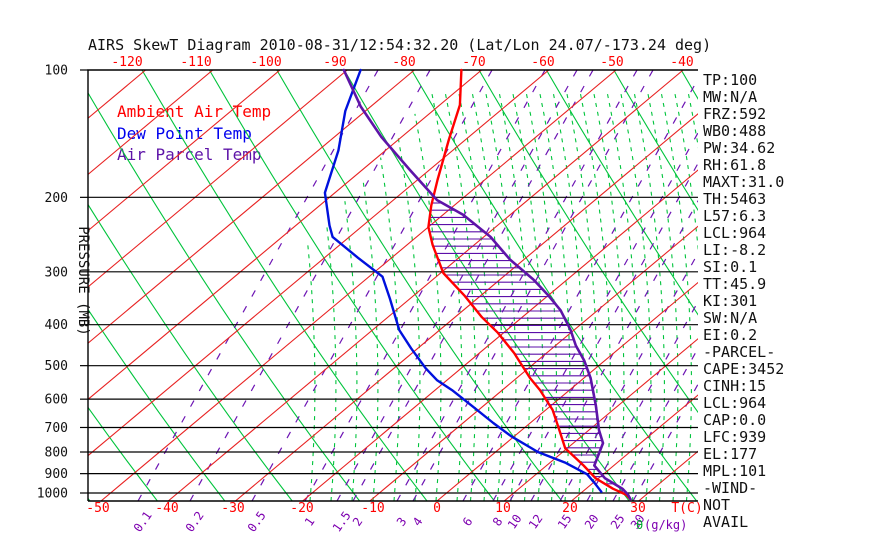  I want to click on mixing-ratio-label: 10, so click(515, 522).